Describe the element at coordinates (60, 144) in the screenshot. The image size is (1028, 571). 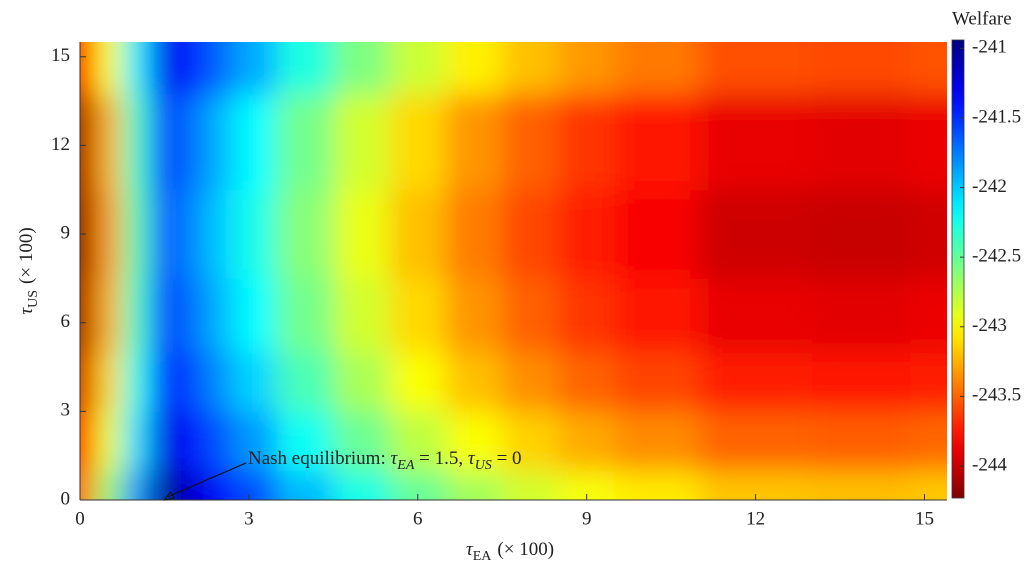
I see `y-tick-label: 12` at that location.